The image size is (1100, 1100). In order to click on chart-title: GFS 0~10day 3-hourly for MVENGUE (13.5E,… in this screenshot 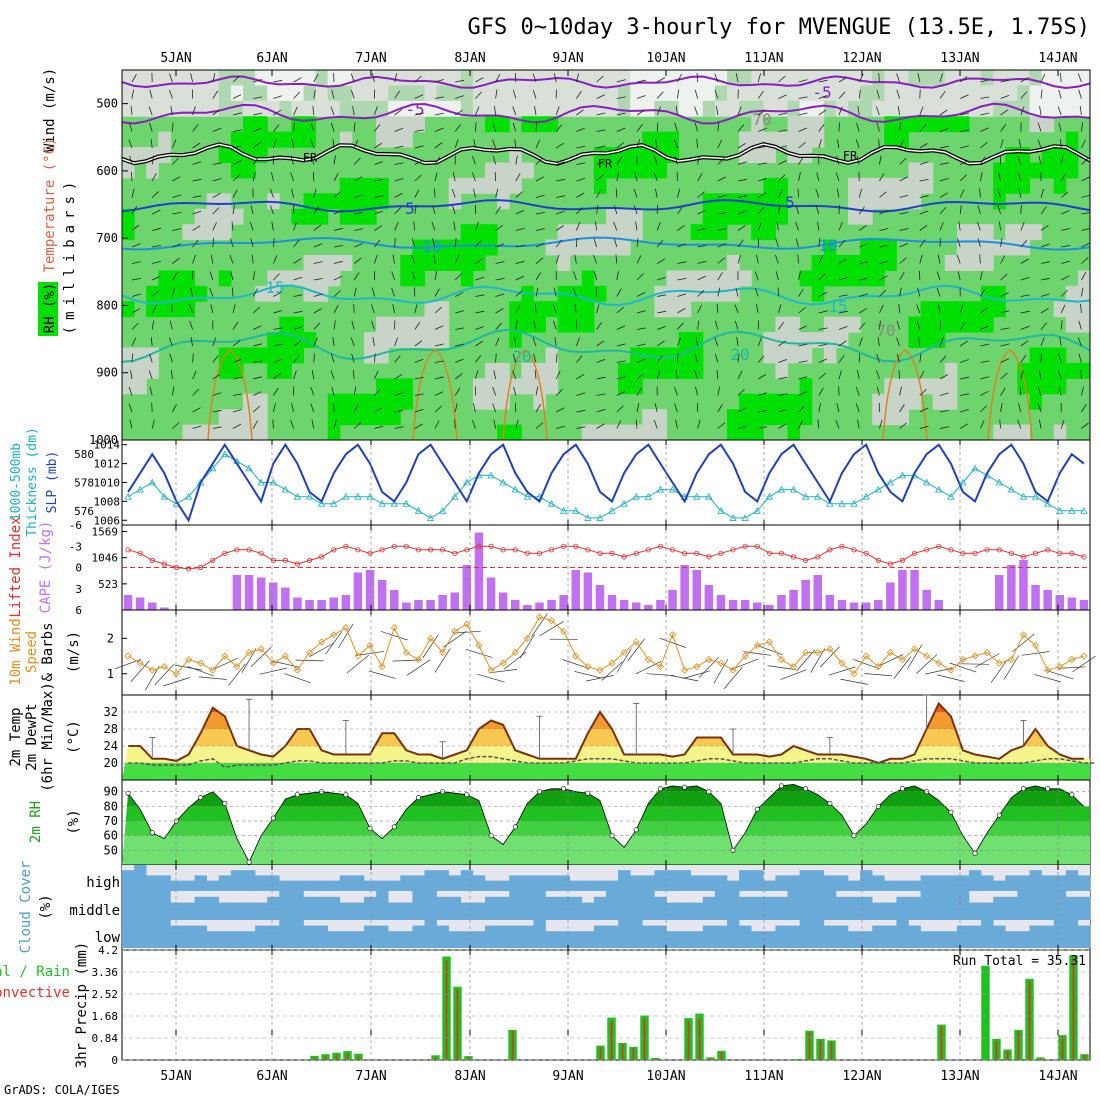, I will do `click(778, 27)`.